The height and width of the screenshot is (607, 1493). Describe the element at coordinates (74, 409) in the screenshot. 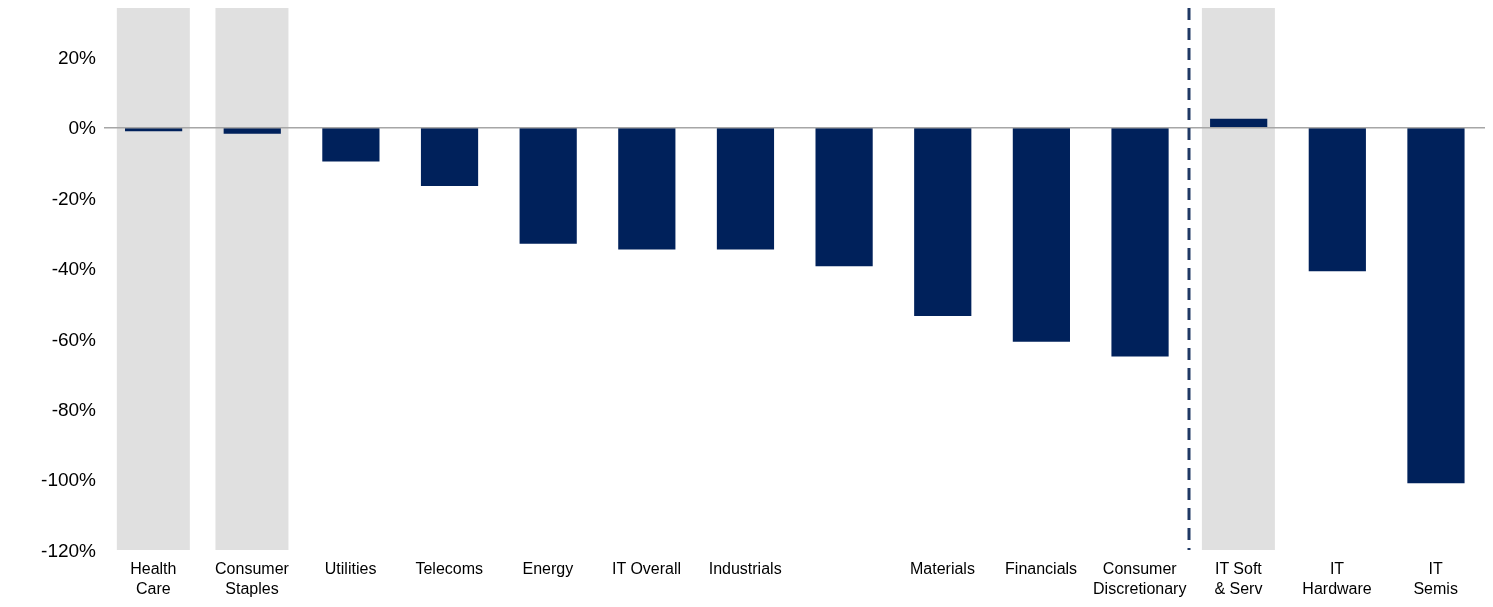

I see `y-tick-label: -80%` at that location.